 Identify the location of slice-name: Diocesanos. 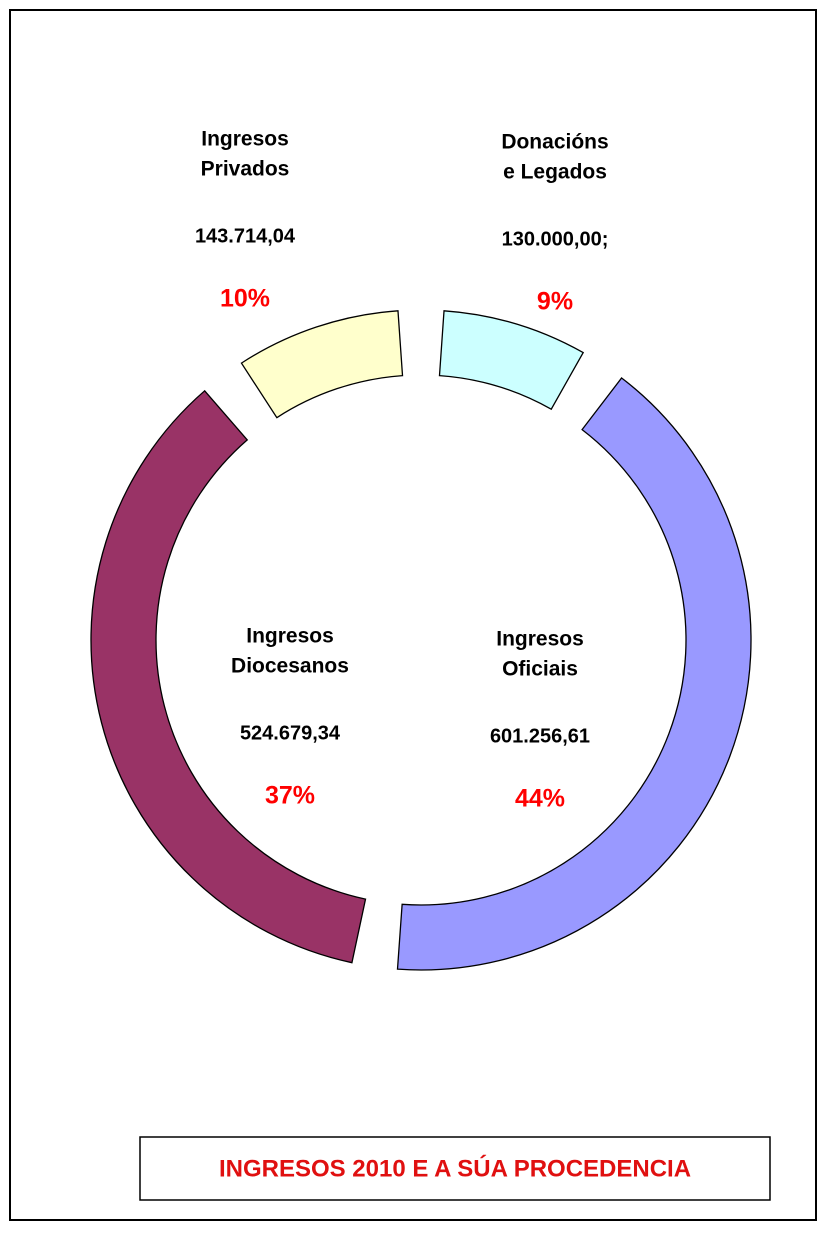
(290, 666).